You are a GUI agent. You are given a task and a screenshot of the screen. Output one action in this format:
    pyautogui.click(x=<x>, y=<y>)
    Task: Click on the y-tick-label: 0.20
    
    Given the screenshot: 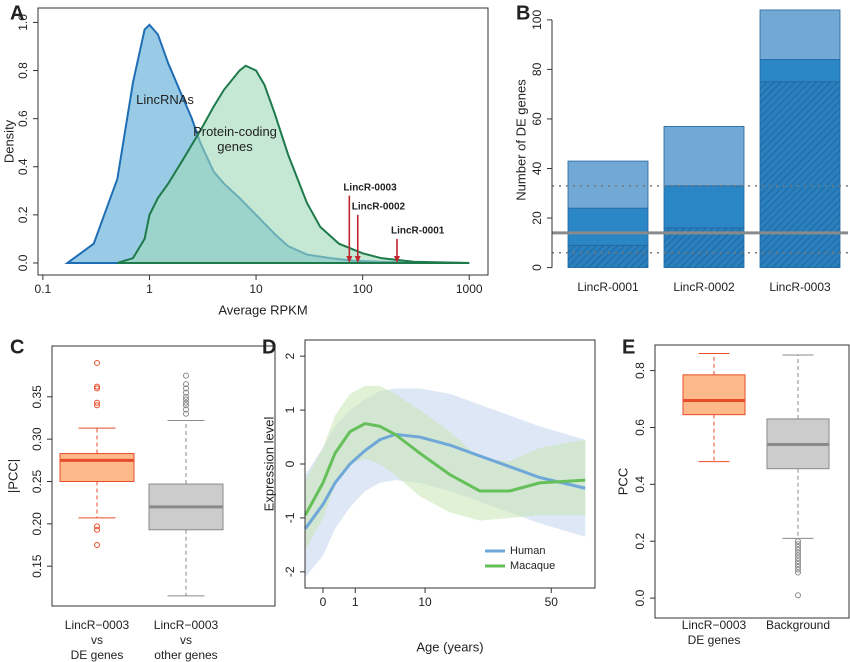 What is the action you would take?
    pyautogui.click(x=37, y=524)
    